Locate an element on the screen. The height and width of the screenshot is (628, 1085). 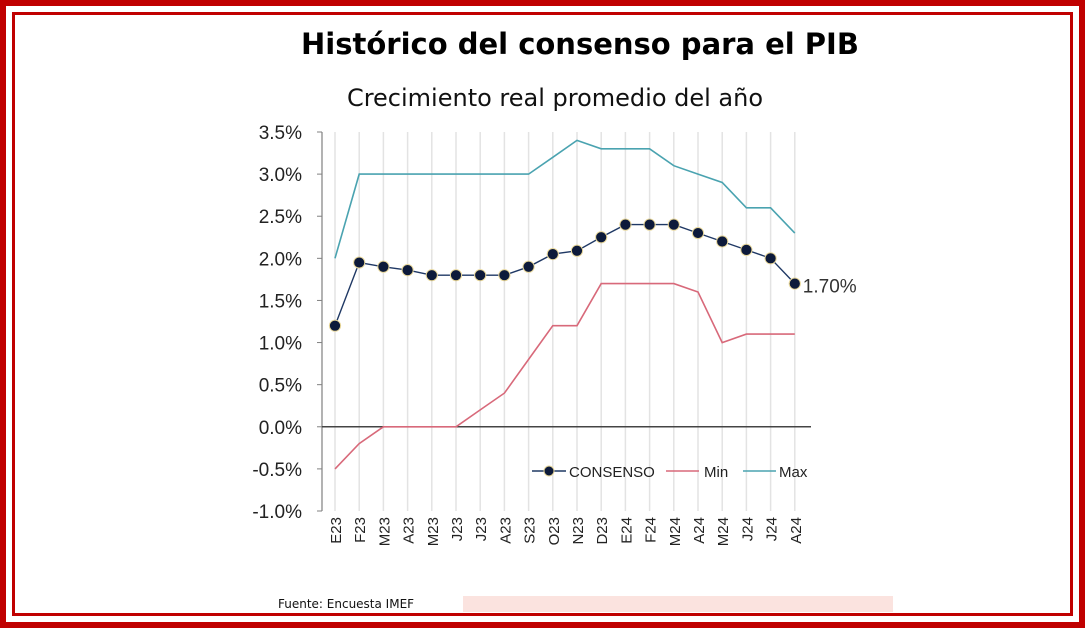
last-value-label: 1.70% is located at coordinates (830, 287).